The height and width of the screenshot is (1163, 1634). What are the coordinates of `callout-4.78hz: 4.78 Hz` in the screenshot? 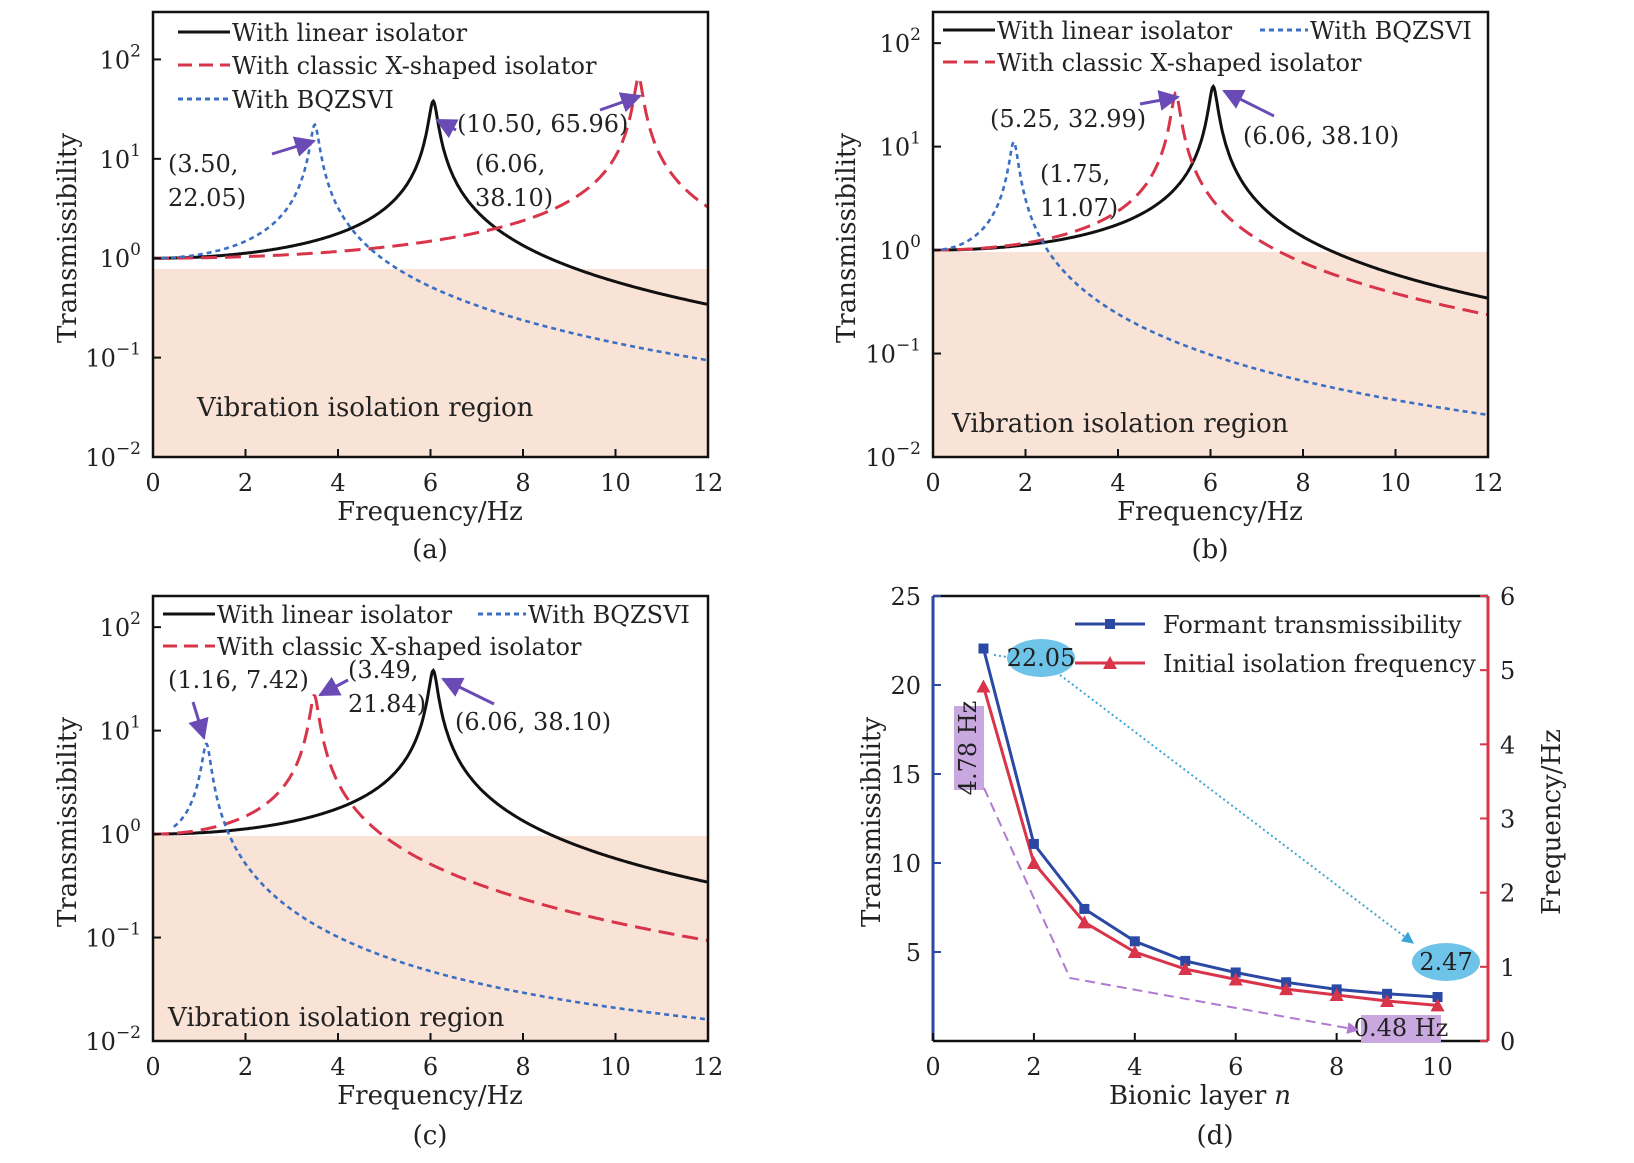 It's located at (969, 748).